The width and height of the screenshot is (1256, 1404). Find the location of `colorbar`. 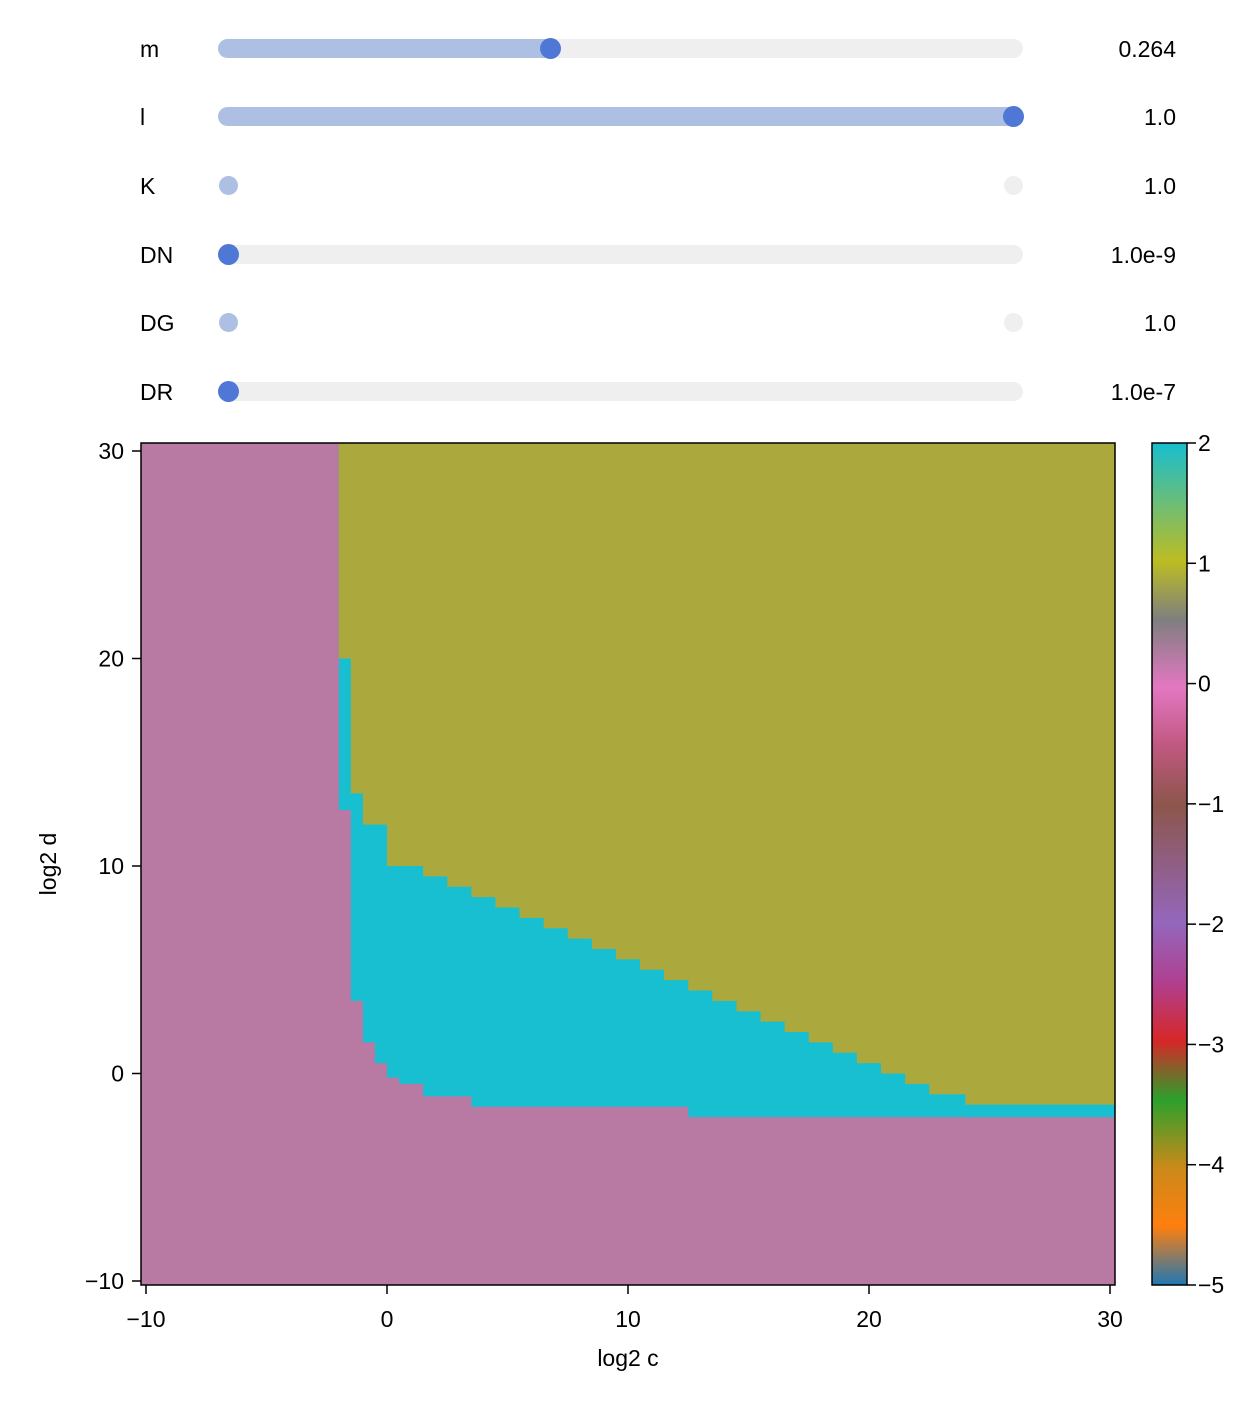

colorbar is located at coordinates (1169, 864).